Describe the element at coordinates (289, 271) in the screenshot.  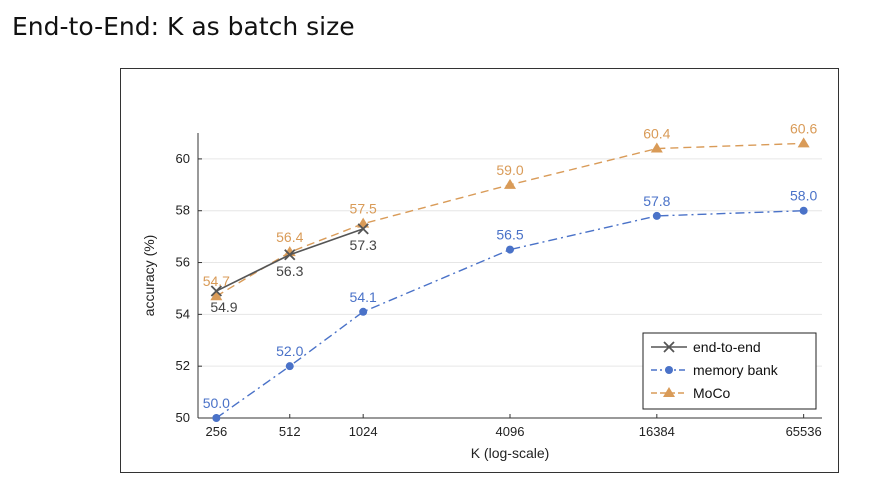
I see `data-label: 56.3` at that location.